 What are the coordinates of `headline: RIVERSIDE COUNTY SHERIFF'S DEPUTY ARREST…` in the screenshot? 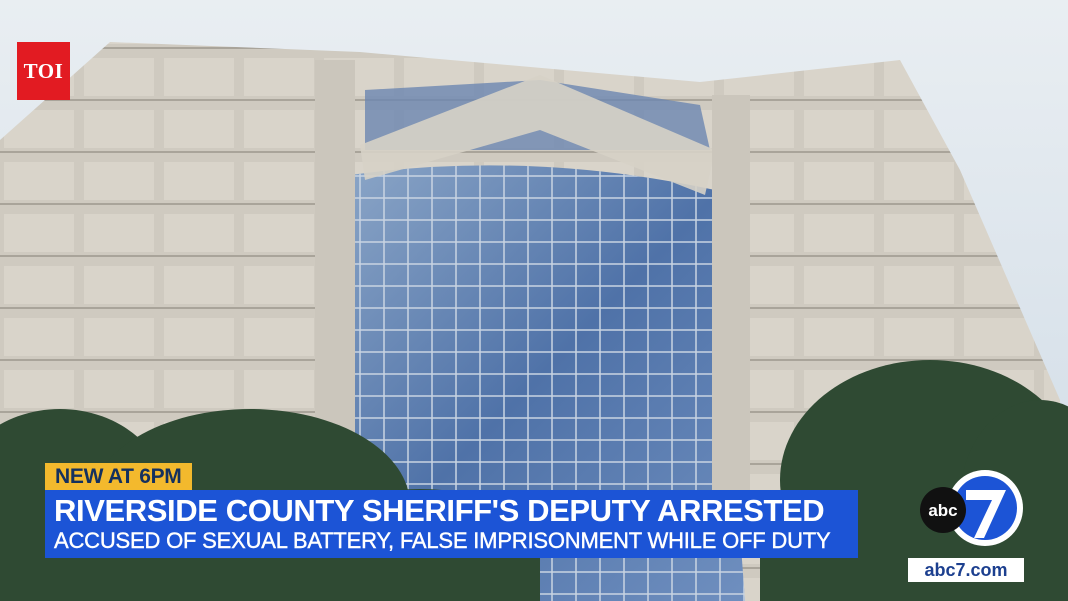 It's located at (439, 510).